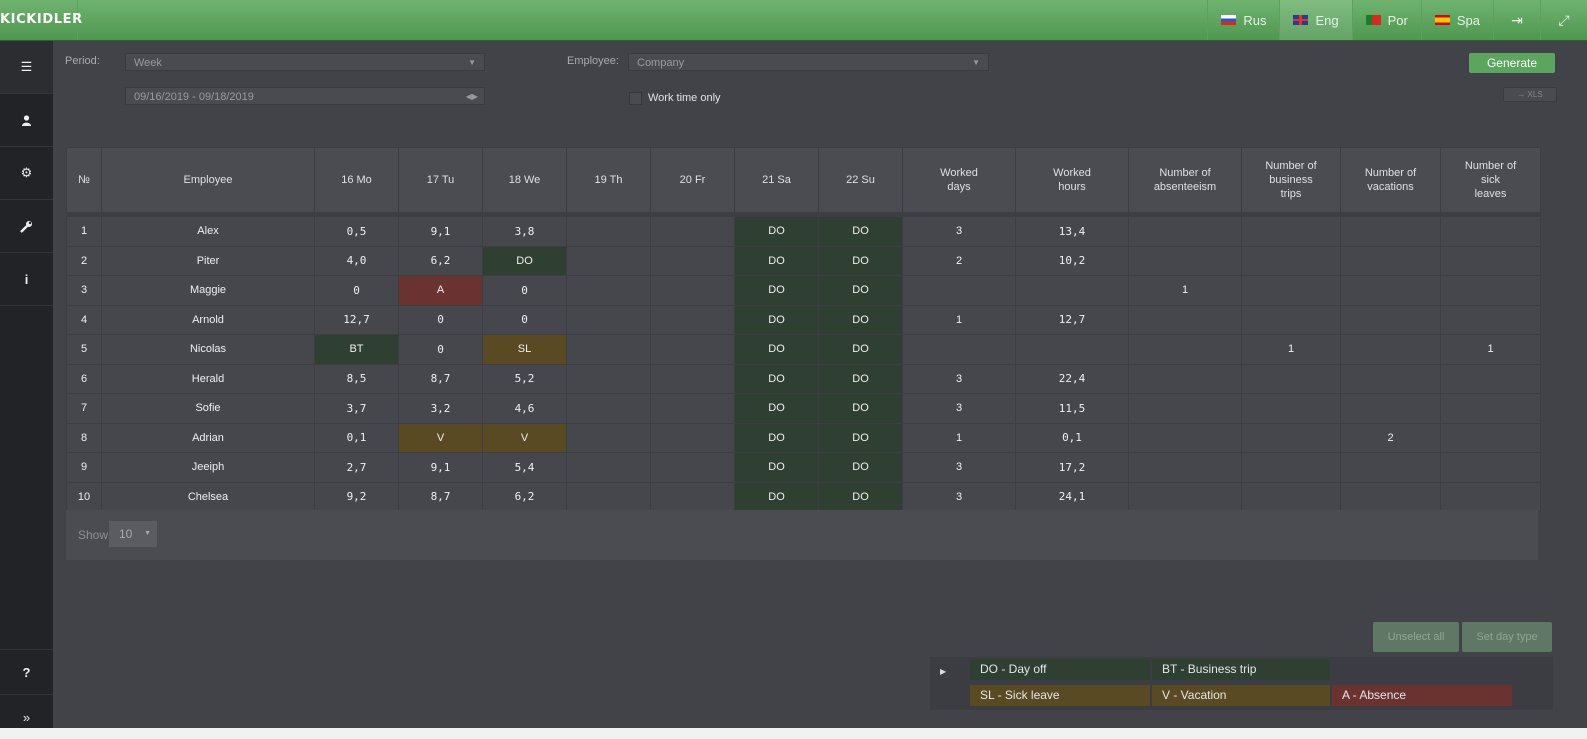 This screenshot has height=739, width=1587. Describe the element at coordinates (440, 180) in the screenshot. I see `col-day-header: 17 Tu` at that location.